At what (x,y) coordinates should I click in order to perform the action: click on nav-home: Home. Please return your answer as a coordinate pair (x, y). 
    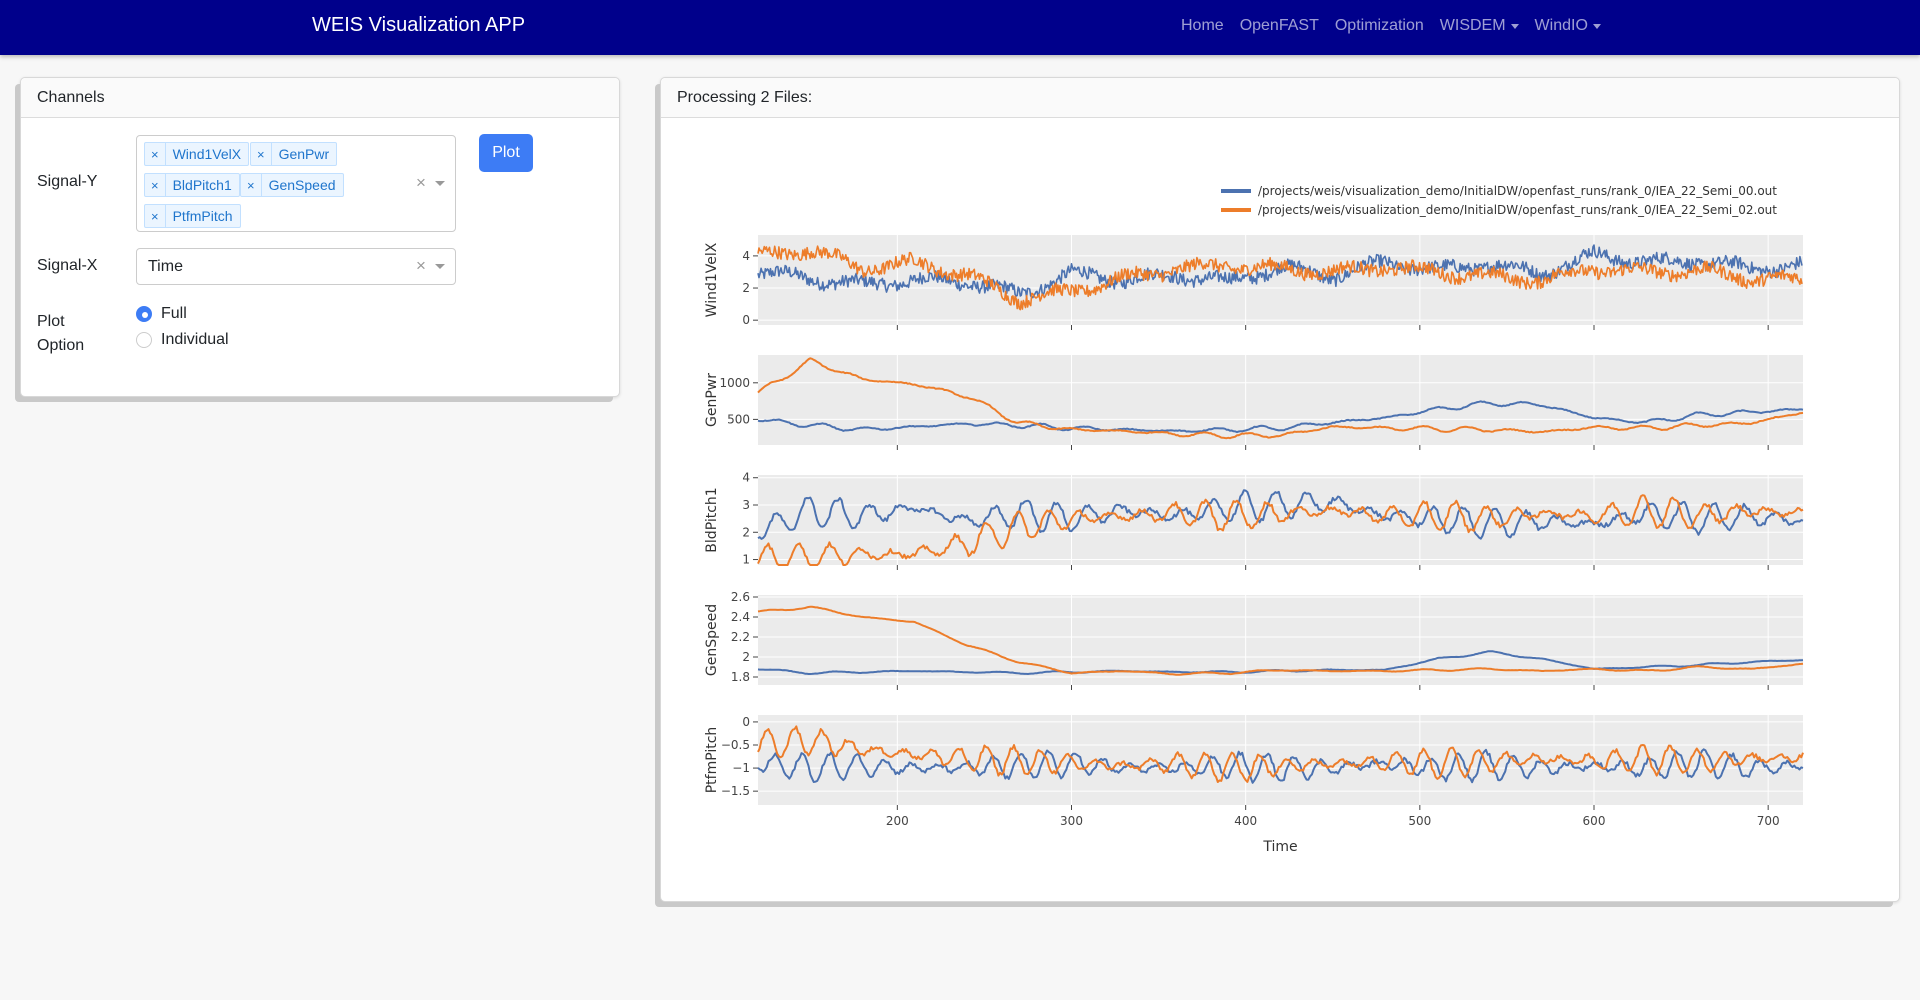
    Looking at the image, I should click on (1202, 26).